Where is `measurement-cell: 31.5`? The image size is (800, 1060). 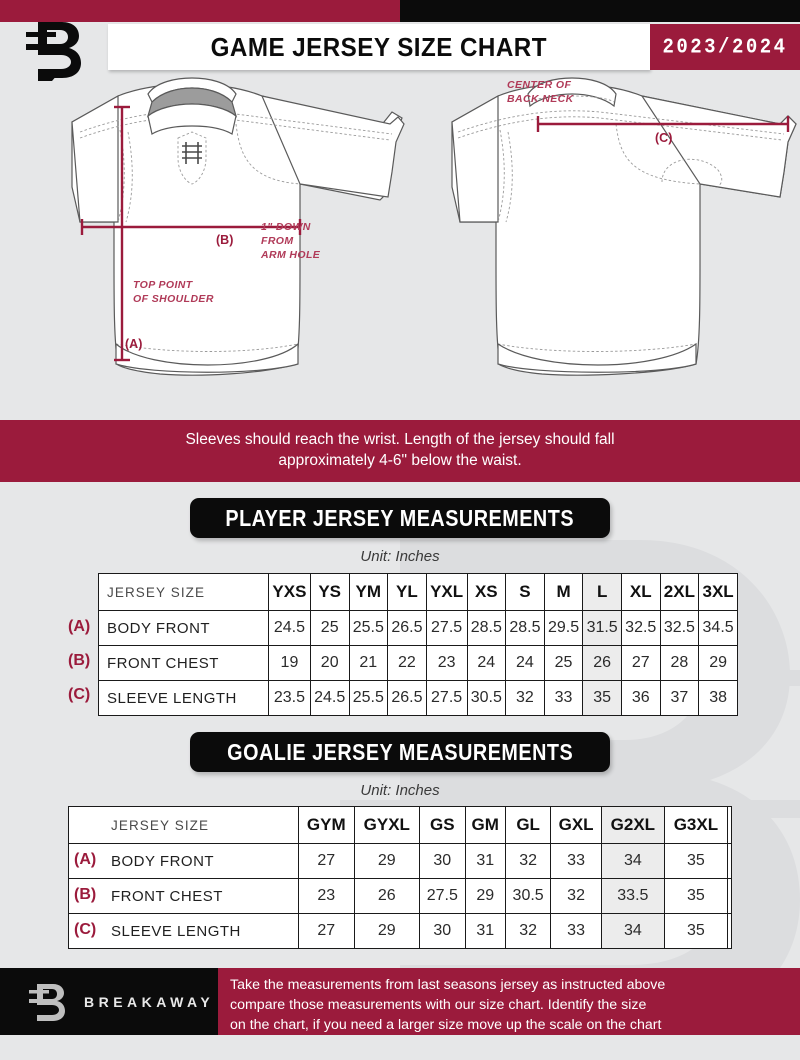 measurement-cell: 31.5 is located at coordinates (602, 628).